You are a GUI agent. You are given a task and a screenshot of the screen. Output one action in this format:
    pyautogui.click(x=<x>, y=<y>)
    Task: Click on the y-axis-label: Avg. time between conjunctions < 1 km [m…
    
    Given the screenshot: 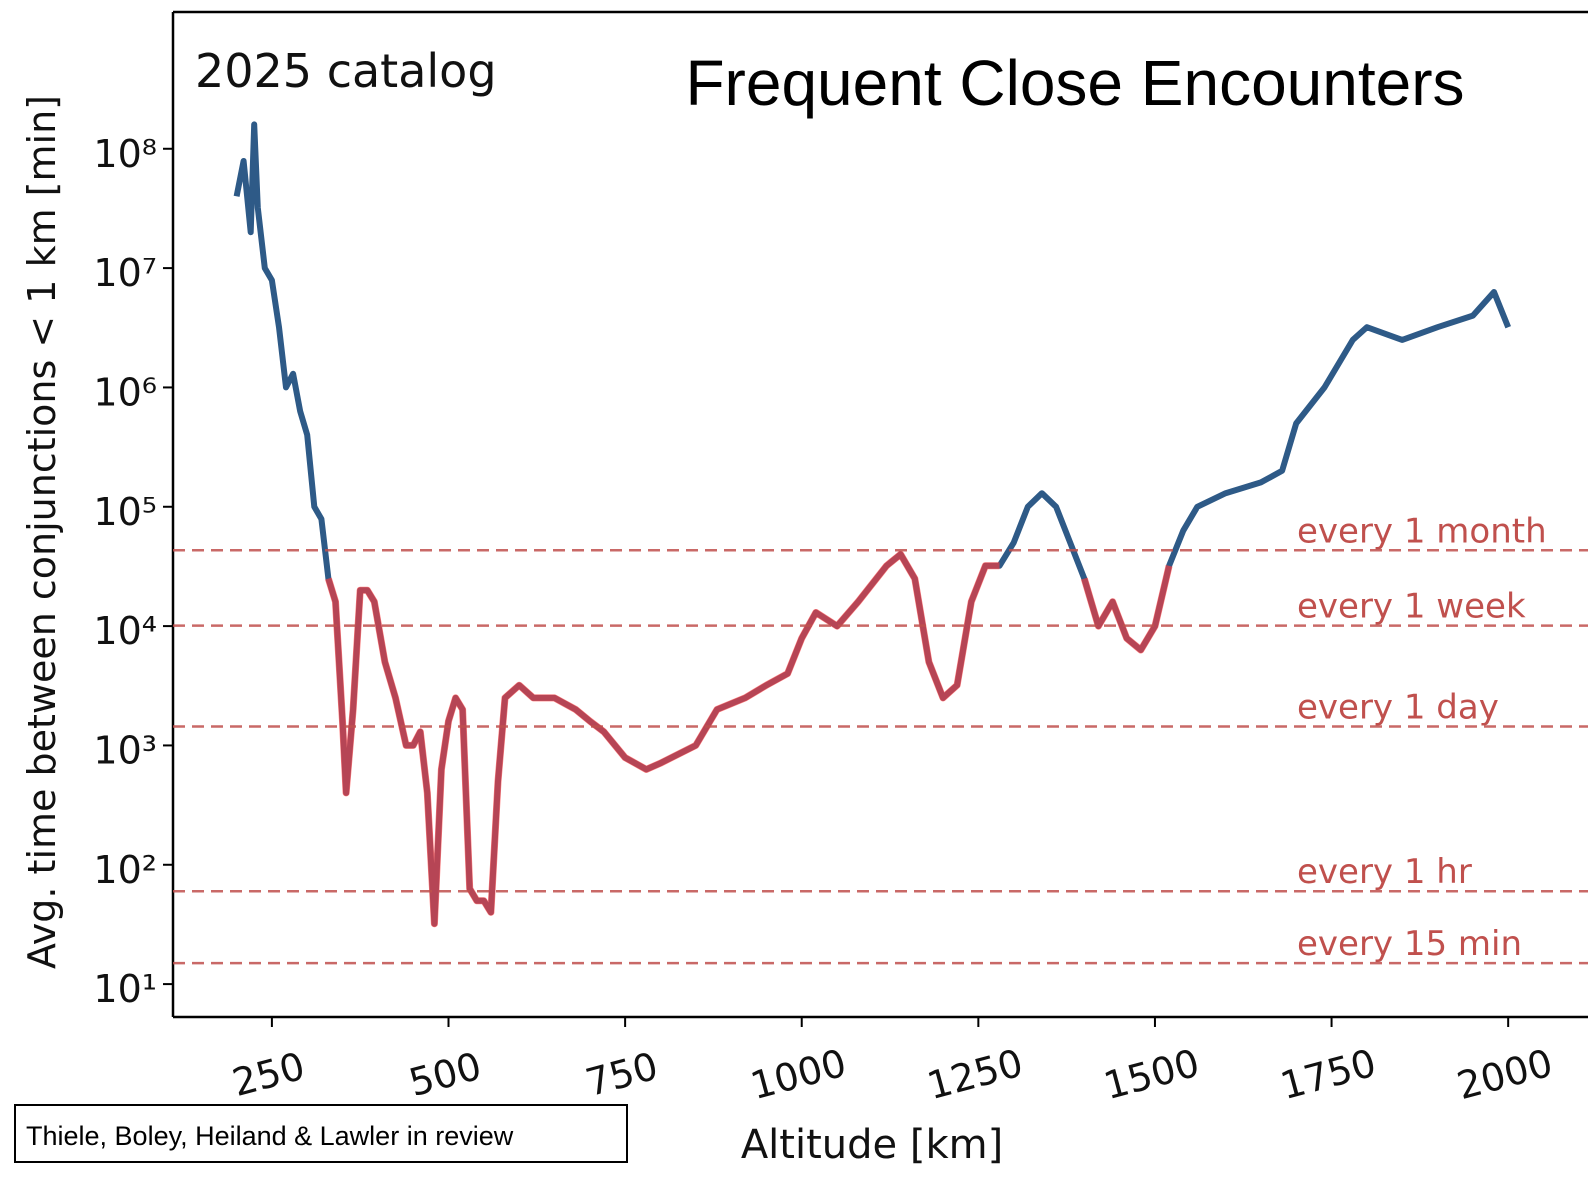 What is the action you would take?
    pyautogui.click(x=42, y=532)
    